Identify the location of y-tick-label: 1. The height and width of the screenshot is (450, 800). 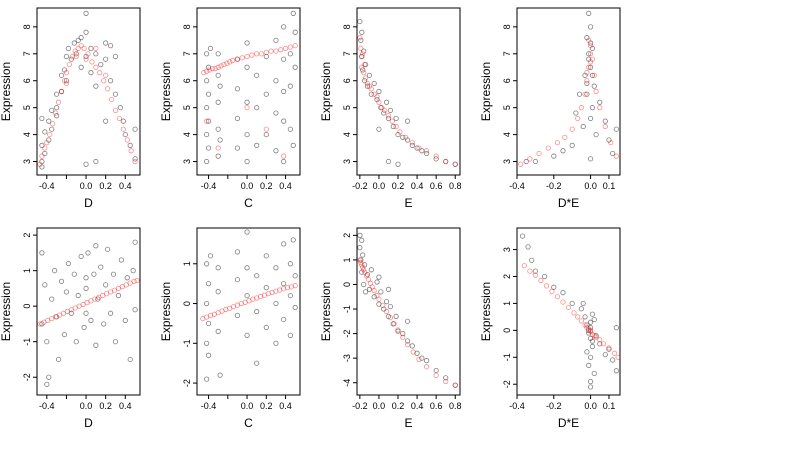
(347, 259).